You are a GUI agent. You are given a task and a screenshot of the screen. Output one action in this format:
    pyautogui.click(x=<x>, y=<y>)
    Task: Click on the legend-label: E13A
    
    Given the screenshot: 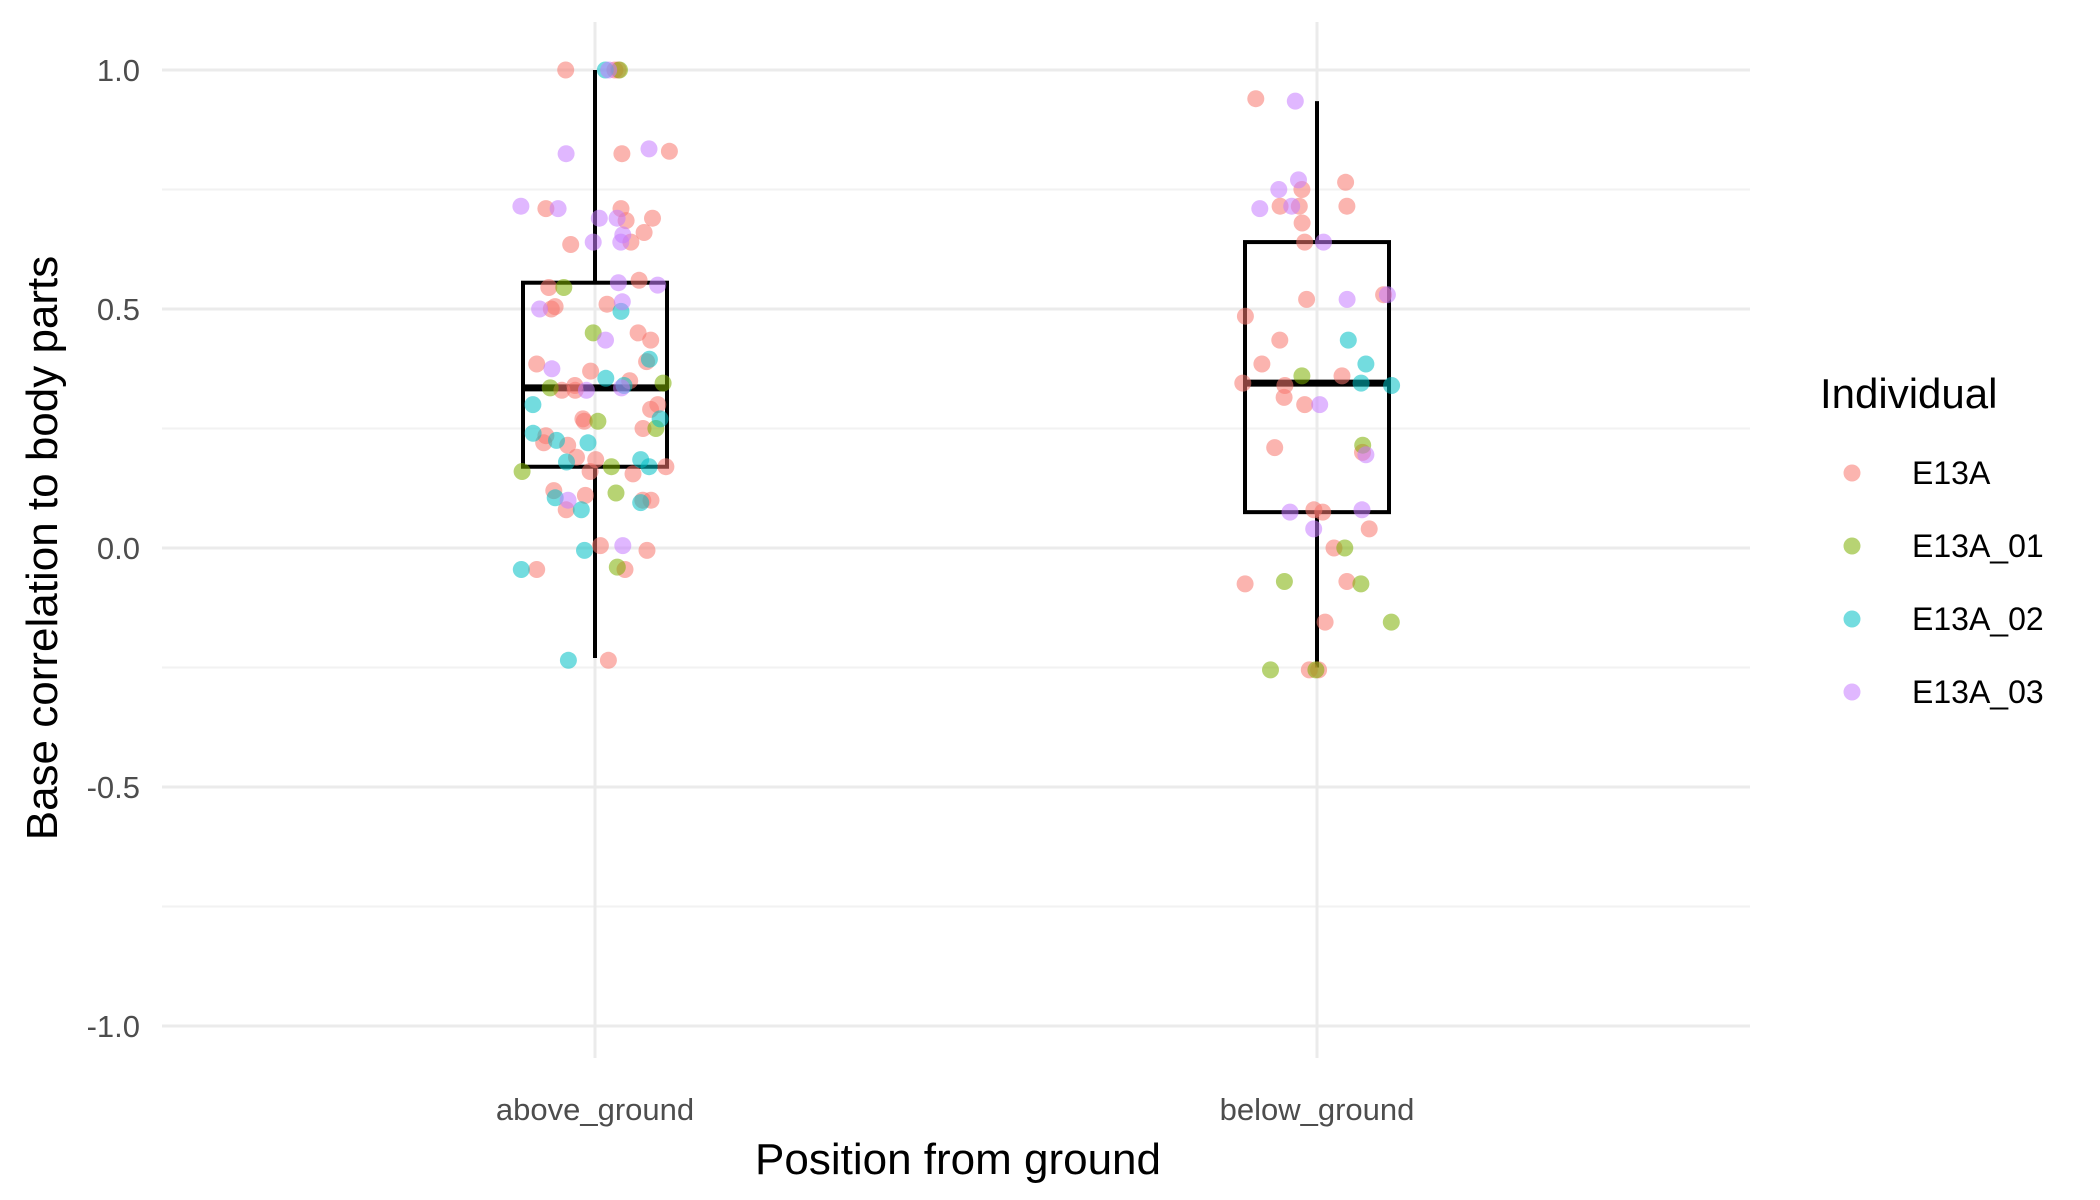 What is the action you would take?
    pyautogui.click(x=1951, y=473)
    